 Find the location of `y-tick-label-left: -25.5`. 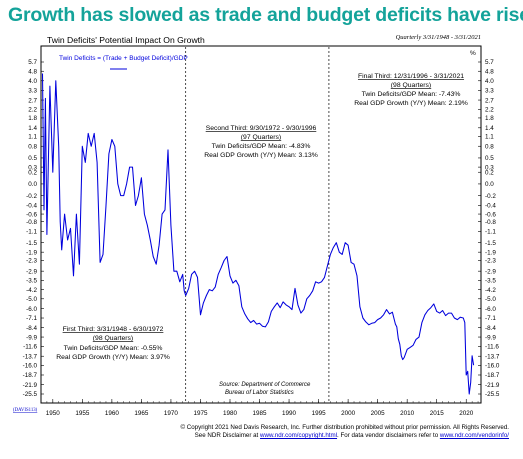

y-tick-label-left: -25.5 is located at coordinates (30, 394).